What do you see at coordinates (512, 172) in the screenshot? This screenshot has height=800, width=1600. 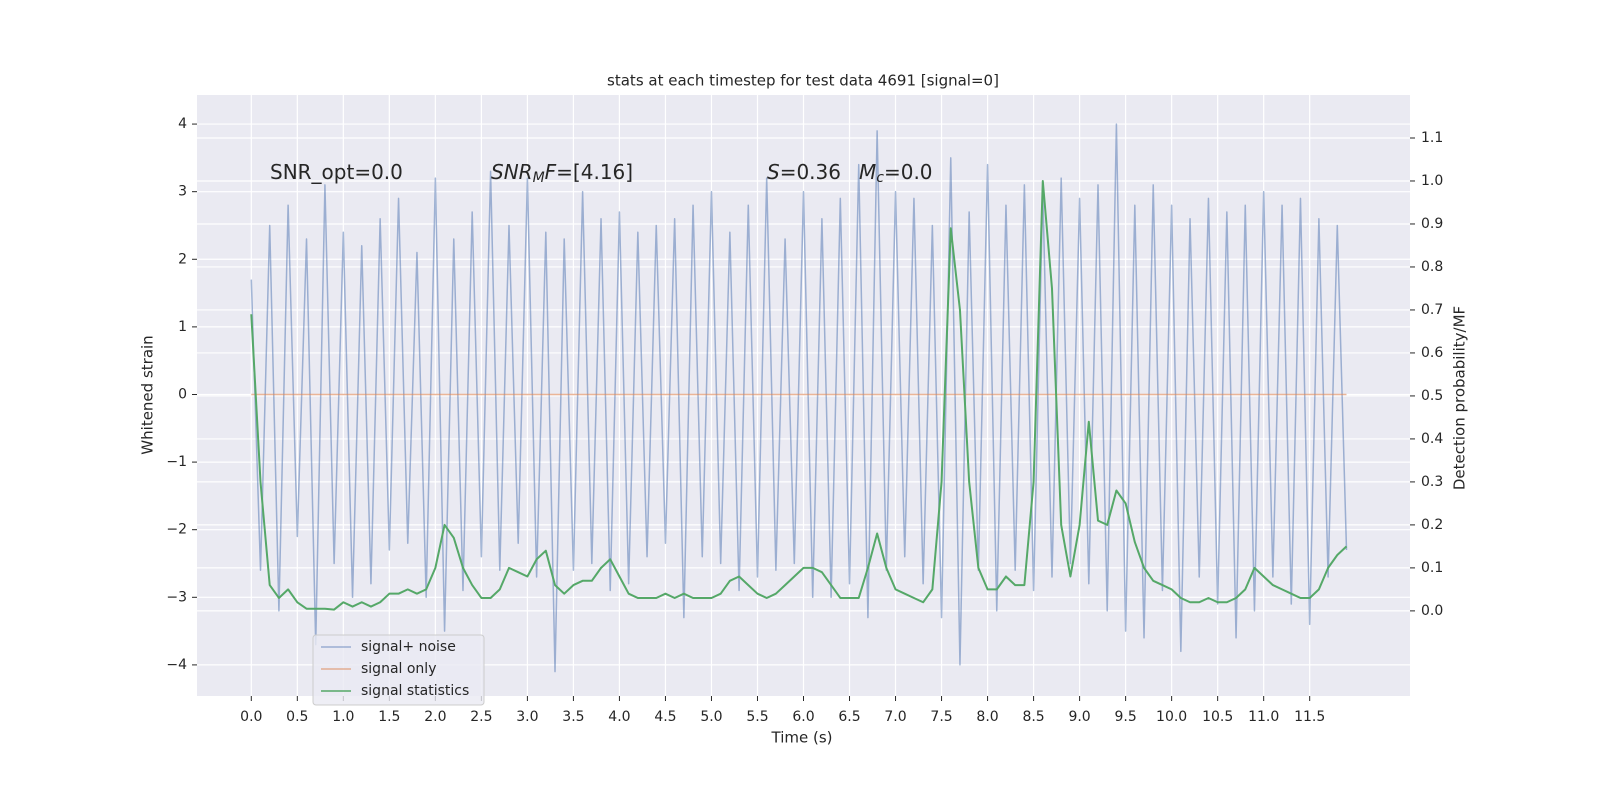 I see `annotation-part: SNR` at bounding box center [512, 172].